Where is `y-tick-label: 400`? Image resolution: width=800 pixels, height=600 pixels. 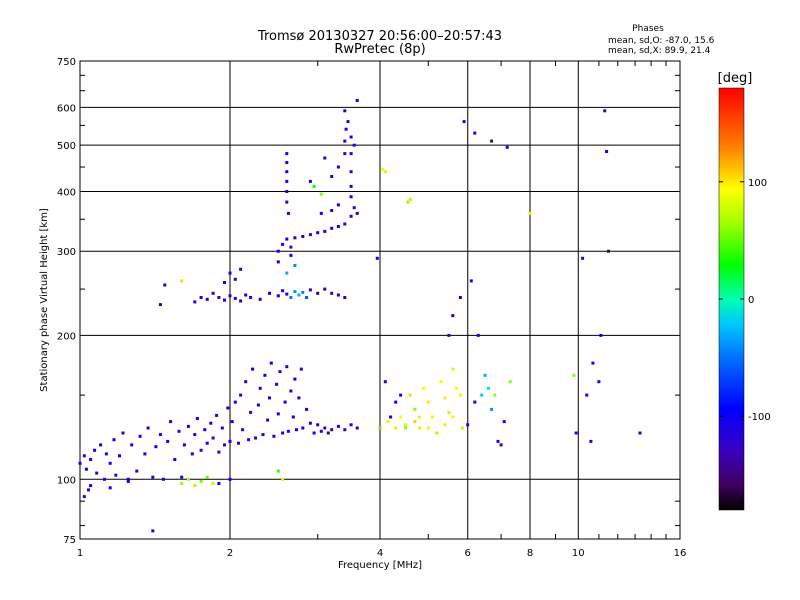 y-tick-label: 400 is located at coordinates (66, 192).